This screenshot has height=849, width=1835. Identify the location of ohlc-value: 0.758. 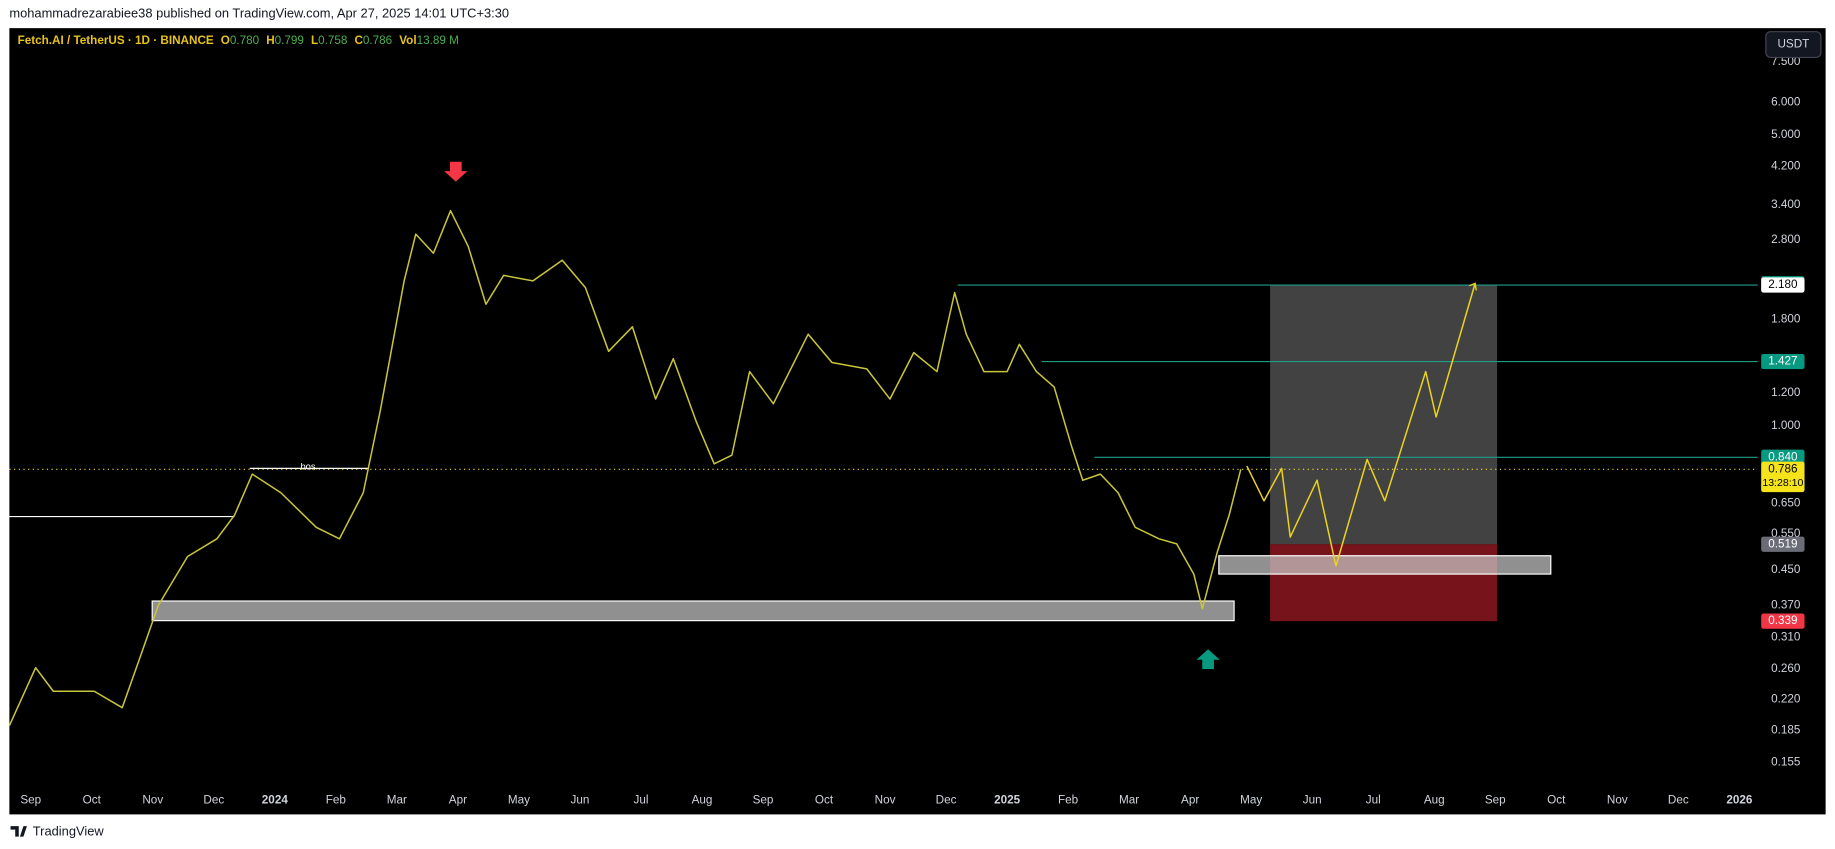
(332, 40).